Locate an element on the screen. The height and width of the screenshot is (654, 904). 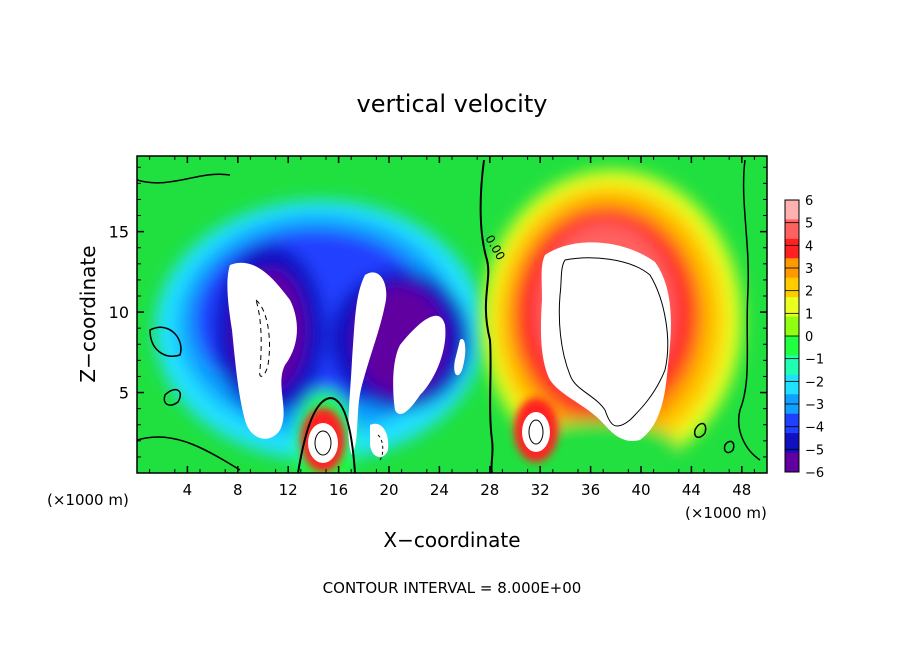
x-unit-label-right: (×1000 m) is located at coordinates (726, 513).